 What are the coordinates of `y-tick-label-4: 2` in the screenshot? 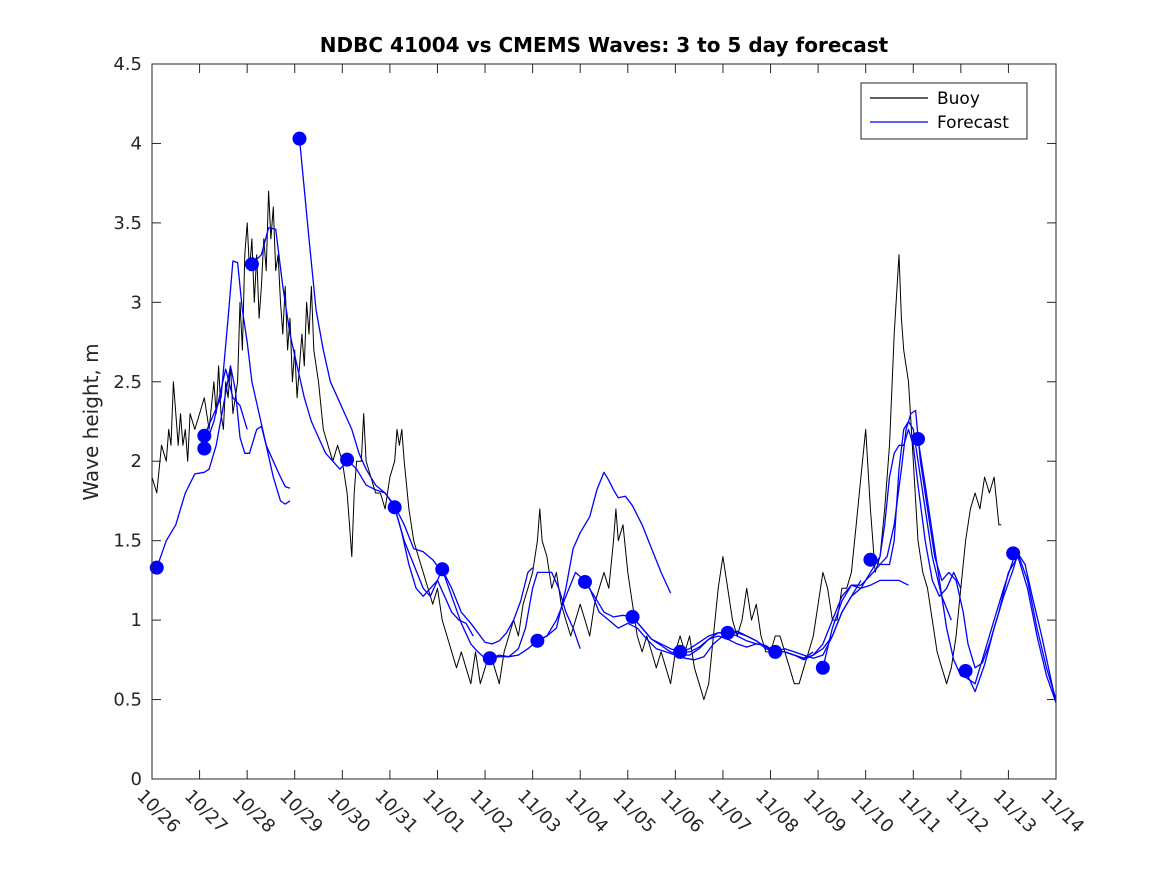 It's located at (136, 461).